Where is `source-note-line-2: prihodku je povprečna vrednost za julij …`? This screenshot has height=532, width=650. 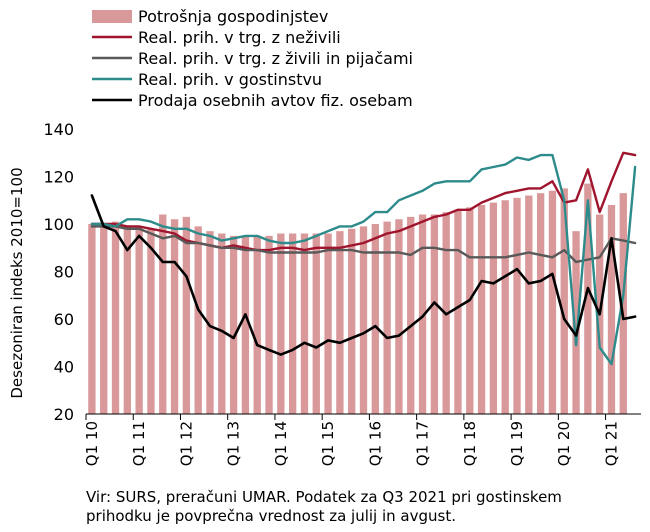
source-note-line-2: prihodku je povprečna vrednost za julij … is located at coordinates (271, 516).